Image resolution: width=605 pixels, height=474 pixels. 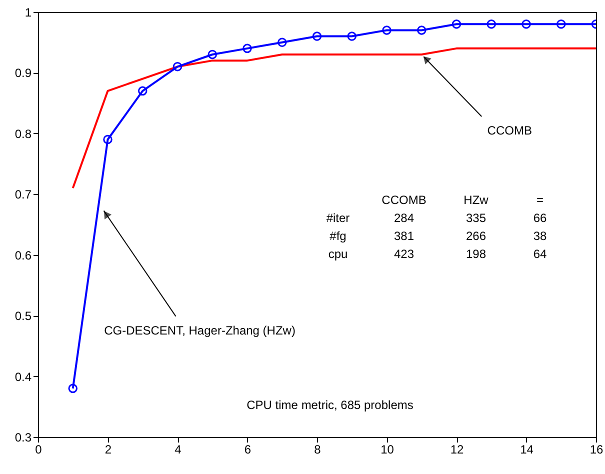 What do you see at coordinates (509, 131) in the screenshot?
I see `annotation: CCOMB` at bounding box center [509, 131].